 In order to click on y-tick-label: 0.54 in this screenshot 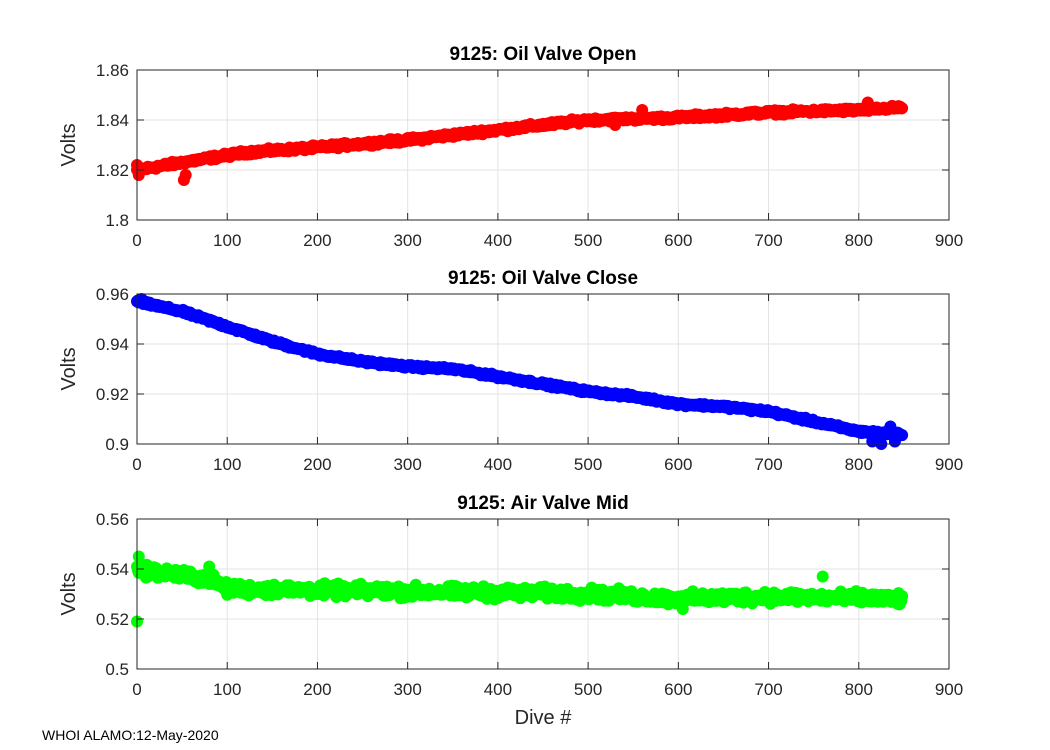, I will do `click(112, 569)`.